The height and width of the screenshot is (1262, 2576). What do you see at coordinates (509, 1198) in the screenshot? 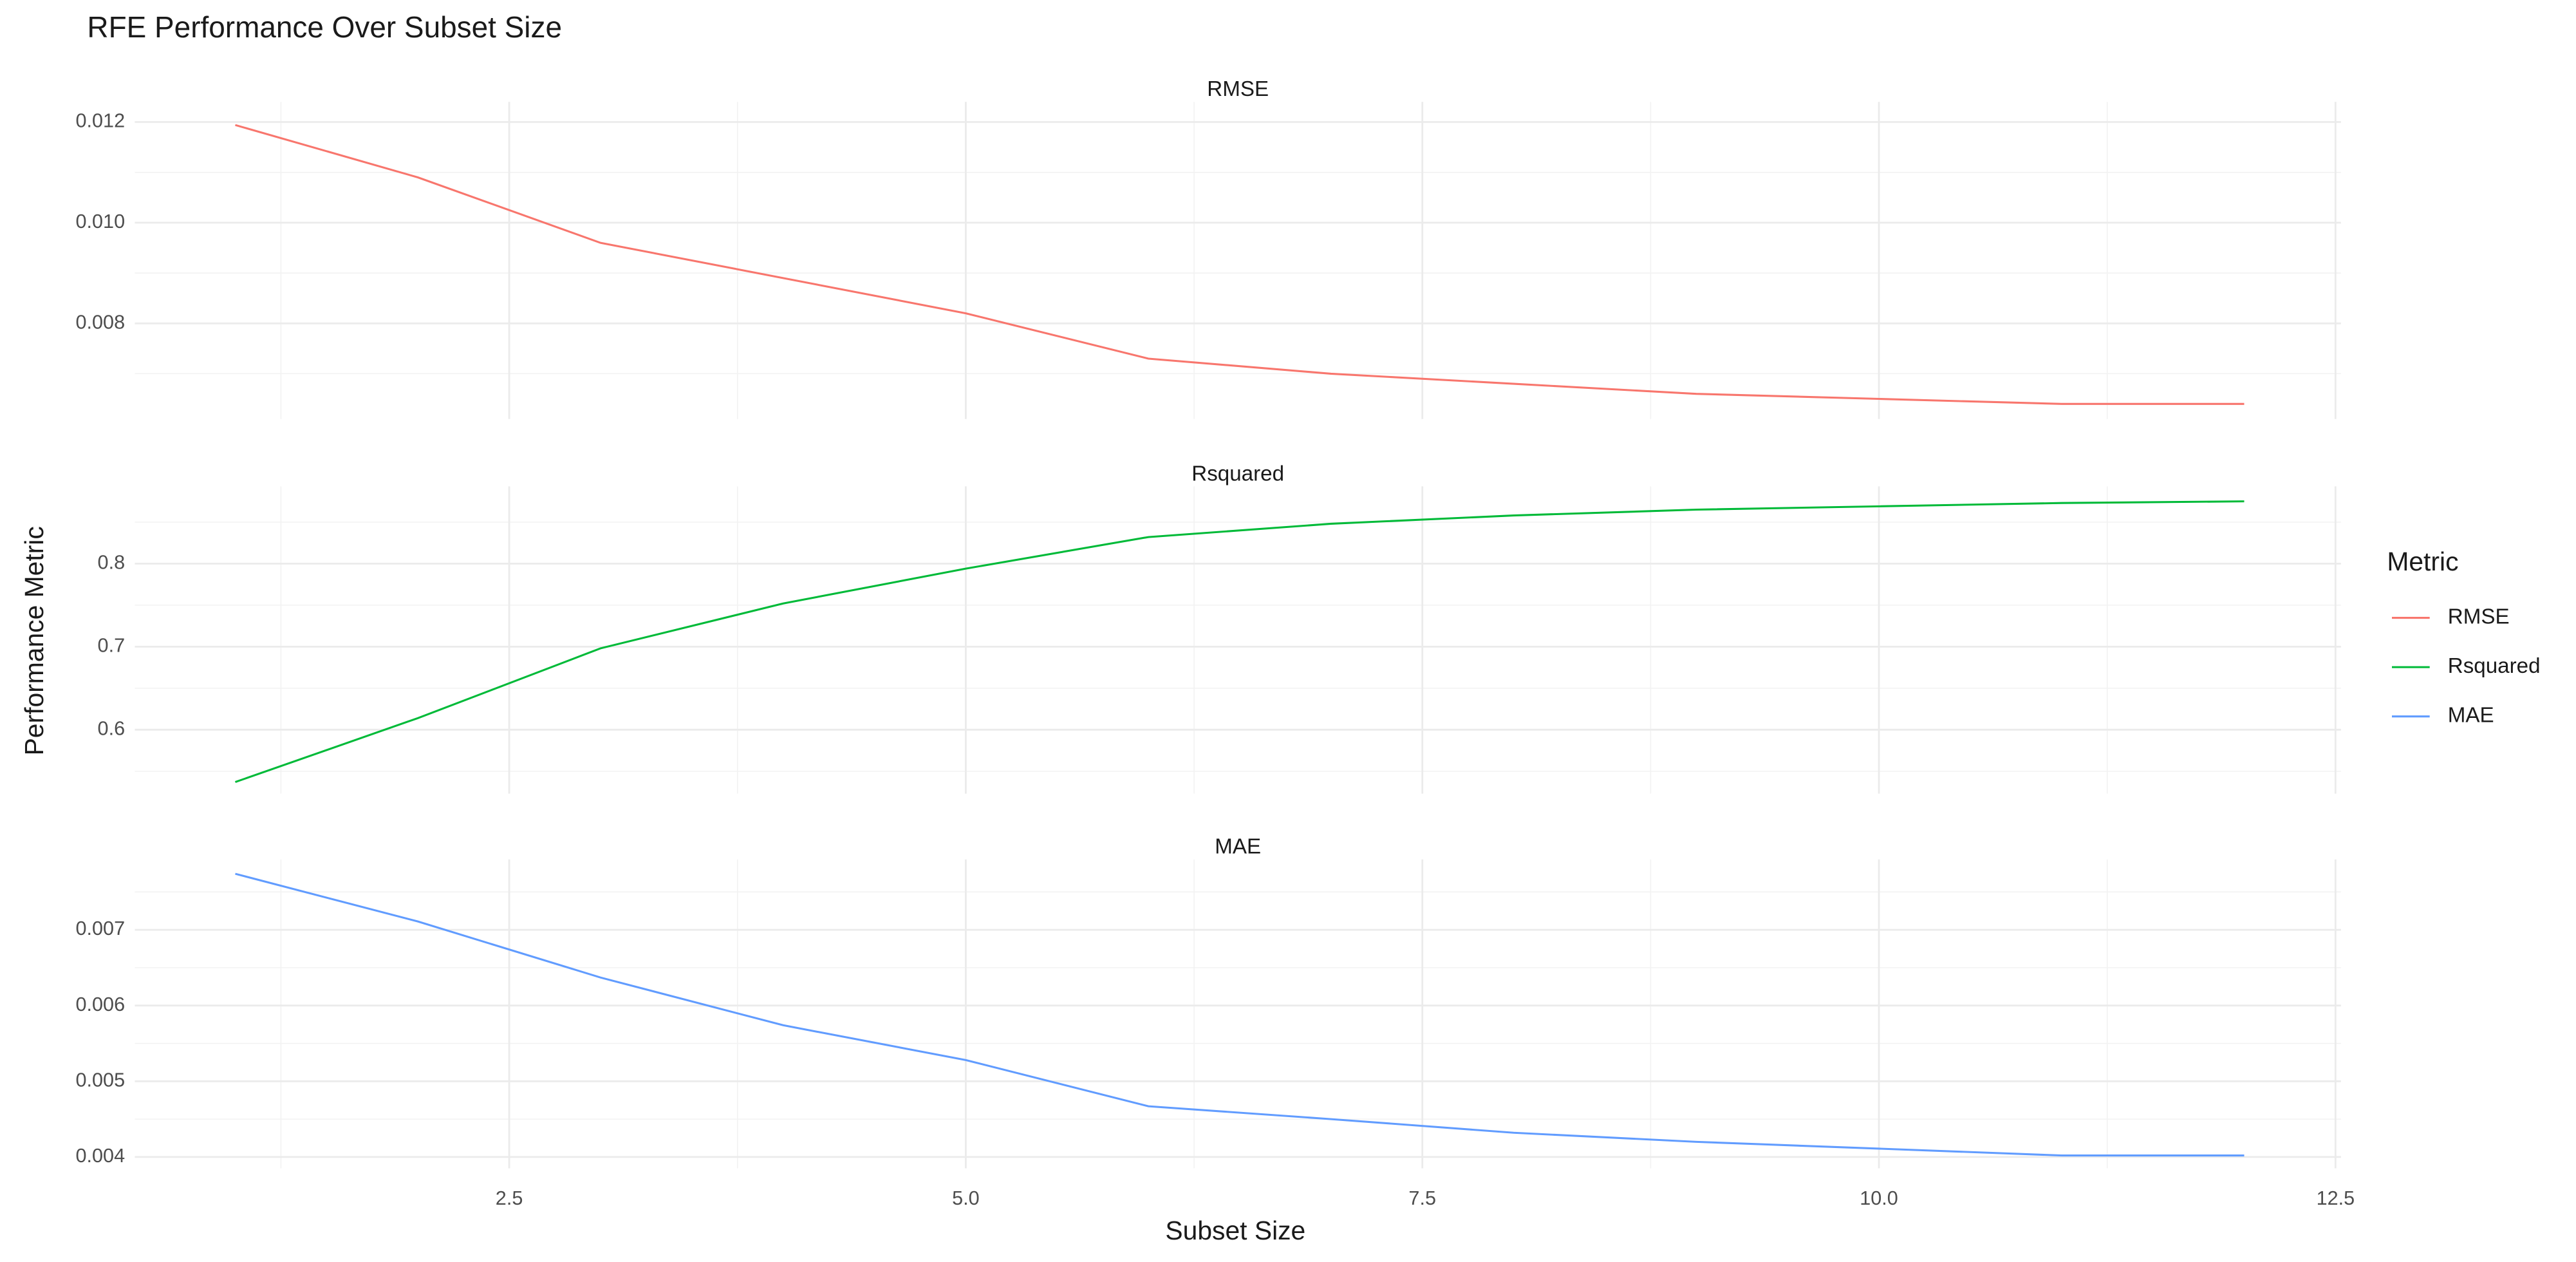
I see `x-tick-label: 2.5` at bounding box center [509, 1198].